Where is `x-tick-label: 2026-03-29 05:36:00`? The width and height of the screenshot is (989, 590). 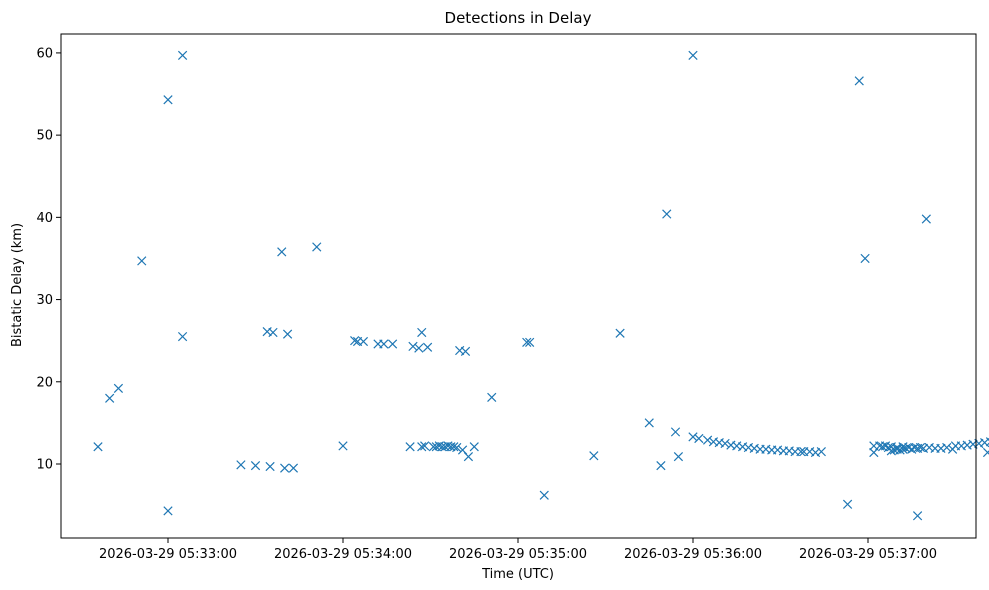
x-tick-label: 2026-03-29 05:36:00 is located at coordinates (693, 554).